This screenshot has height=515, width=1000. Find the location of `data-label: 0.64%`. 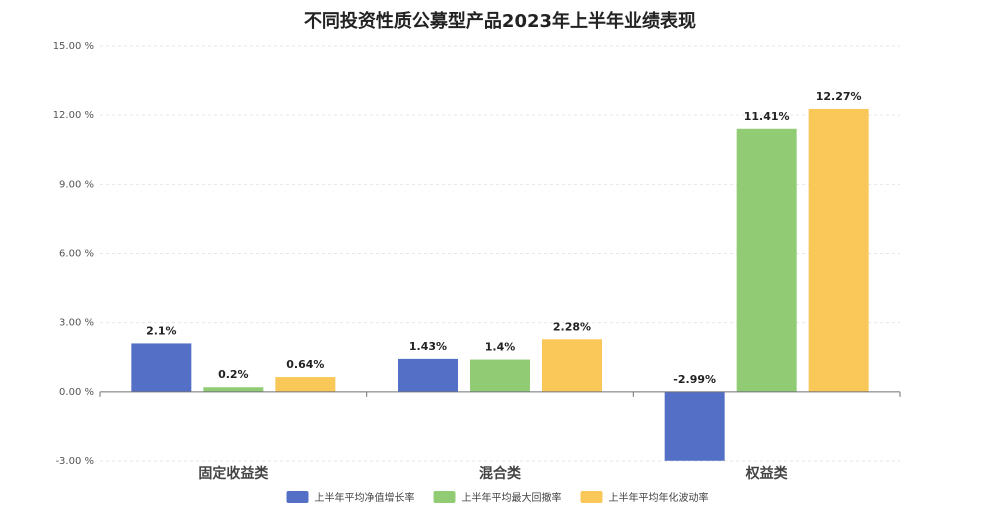

data-label: 0.64% is located at coordinates (305, 364).